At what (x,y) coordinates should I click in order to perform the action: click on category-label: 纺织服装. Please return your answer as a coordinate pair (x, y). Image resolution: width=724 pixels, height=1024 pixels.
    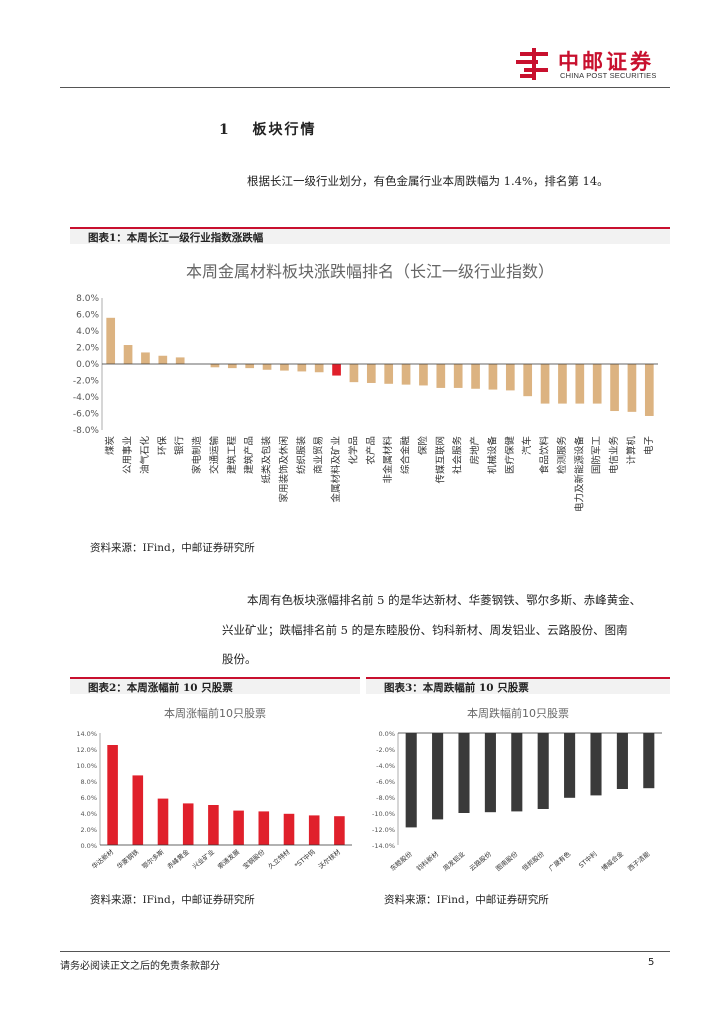
    Looking at the image, I should click on (301, 455).